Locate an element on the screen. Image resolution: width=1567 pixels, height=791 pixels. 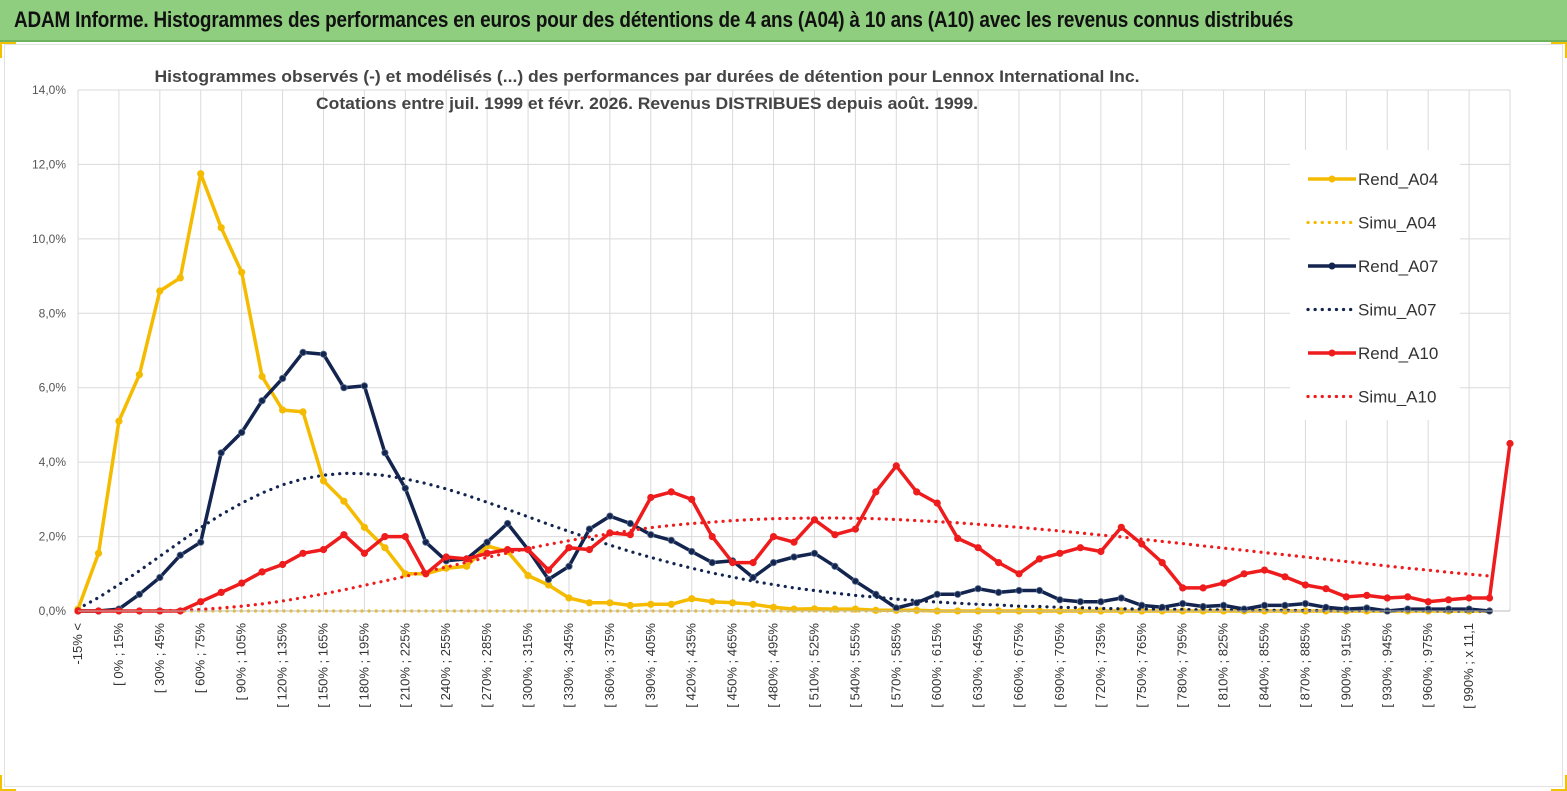
legend-background is located at coordinates (1375, 285).